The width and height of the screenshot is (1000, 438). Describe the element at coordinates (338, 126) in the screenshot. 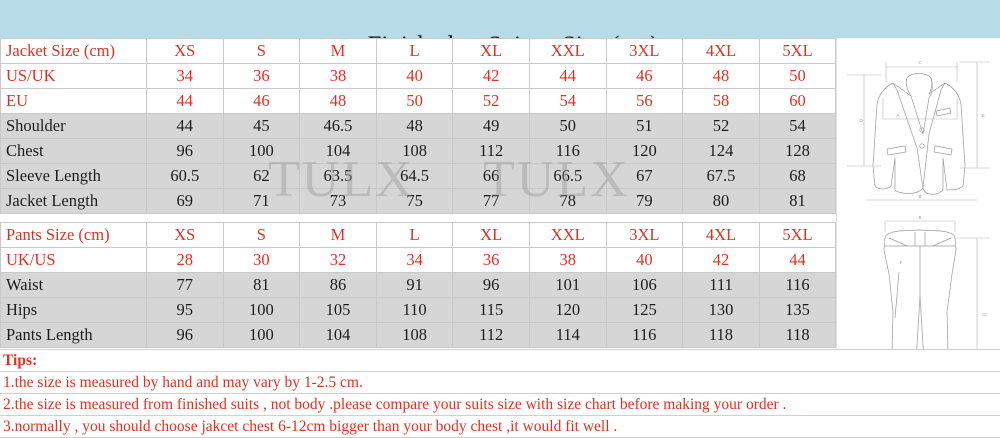

I see `cell: 46.5` at that location.